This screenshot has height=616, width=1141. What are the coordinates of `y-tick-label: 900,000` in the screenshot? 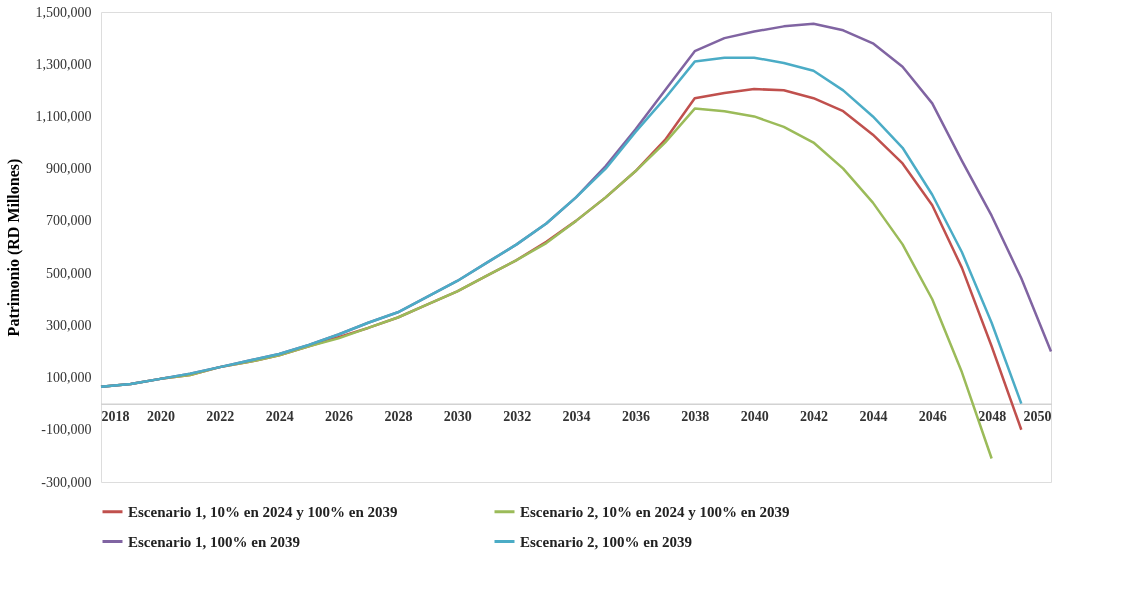 It's located at (69, 169).